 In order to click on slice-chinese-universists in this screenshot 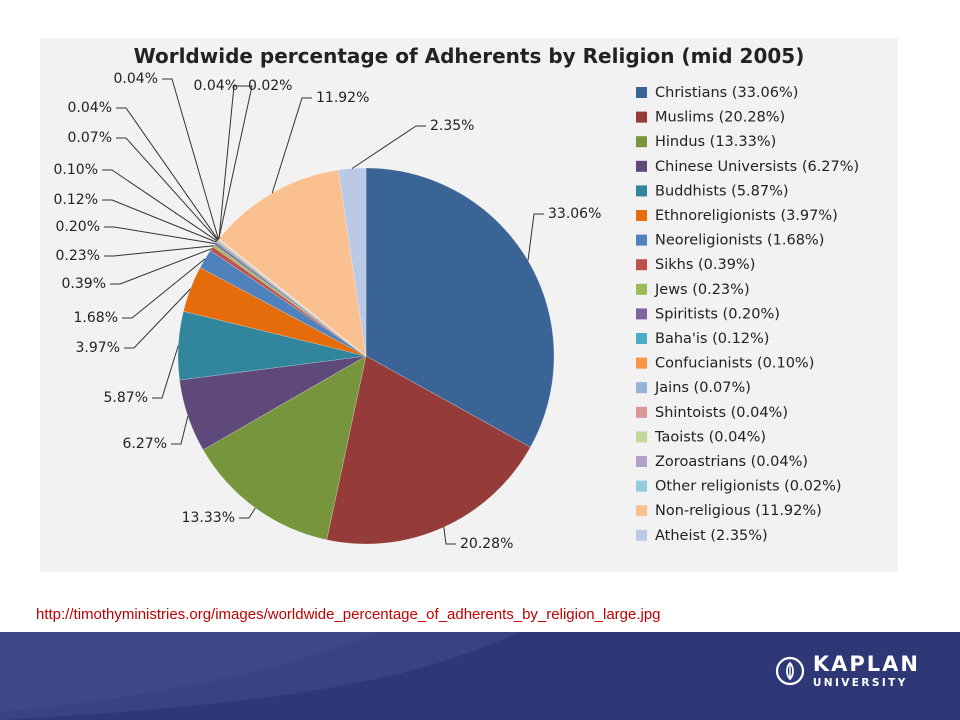, I will do `click(273, 403)`.